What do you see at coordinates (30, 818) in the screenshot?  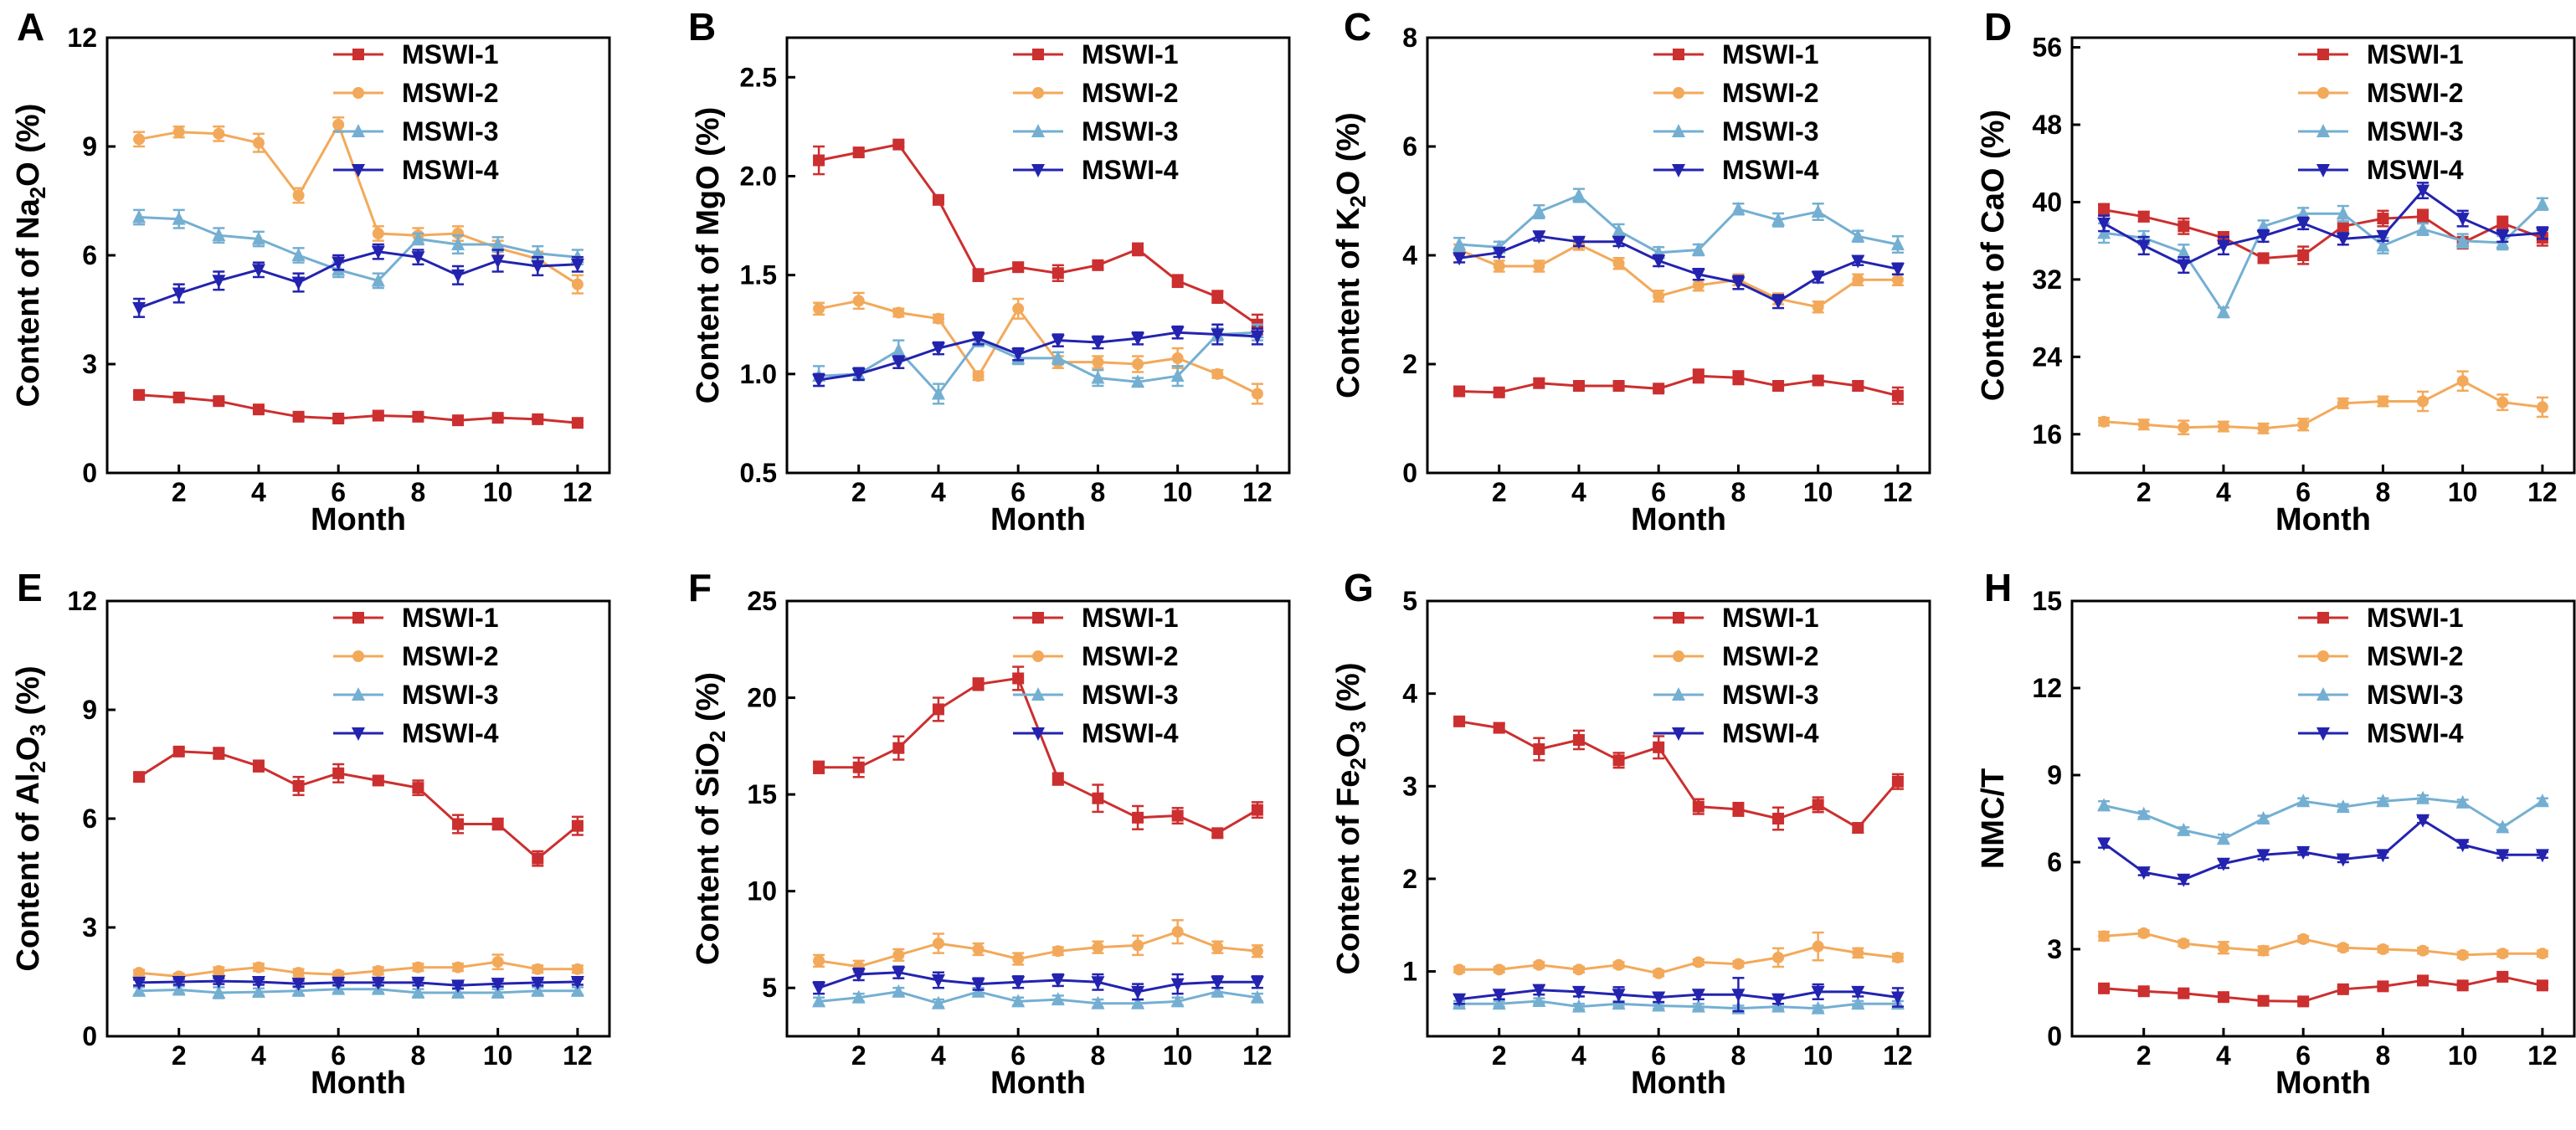 I see `y-axis-label: Content of Al2O3 (%)` at bounding box center [30, 818].